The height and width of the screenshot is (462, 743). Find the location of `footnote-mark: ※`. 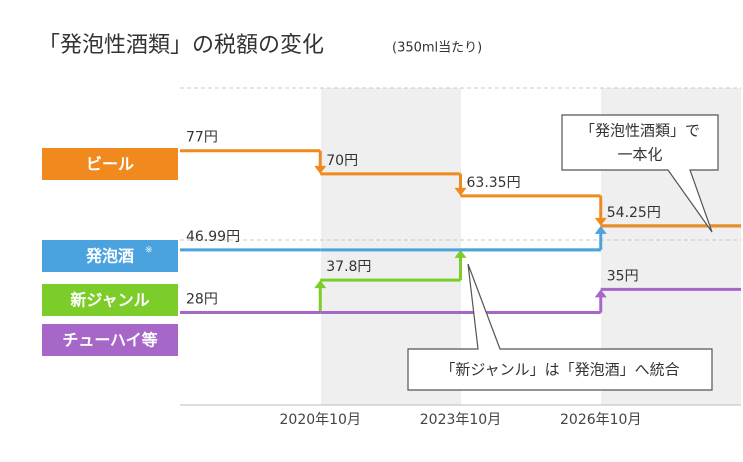

footnote-mark: ※ is located at coordinates (149, 251).